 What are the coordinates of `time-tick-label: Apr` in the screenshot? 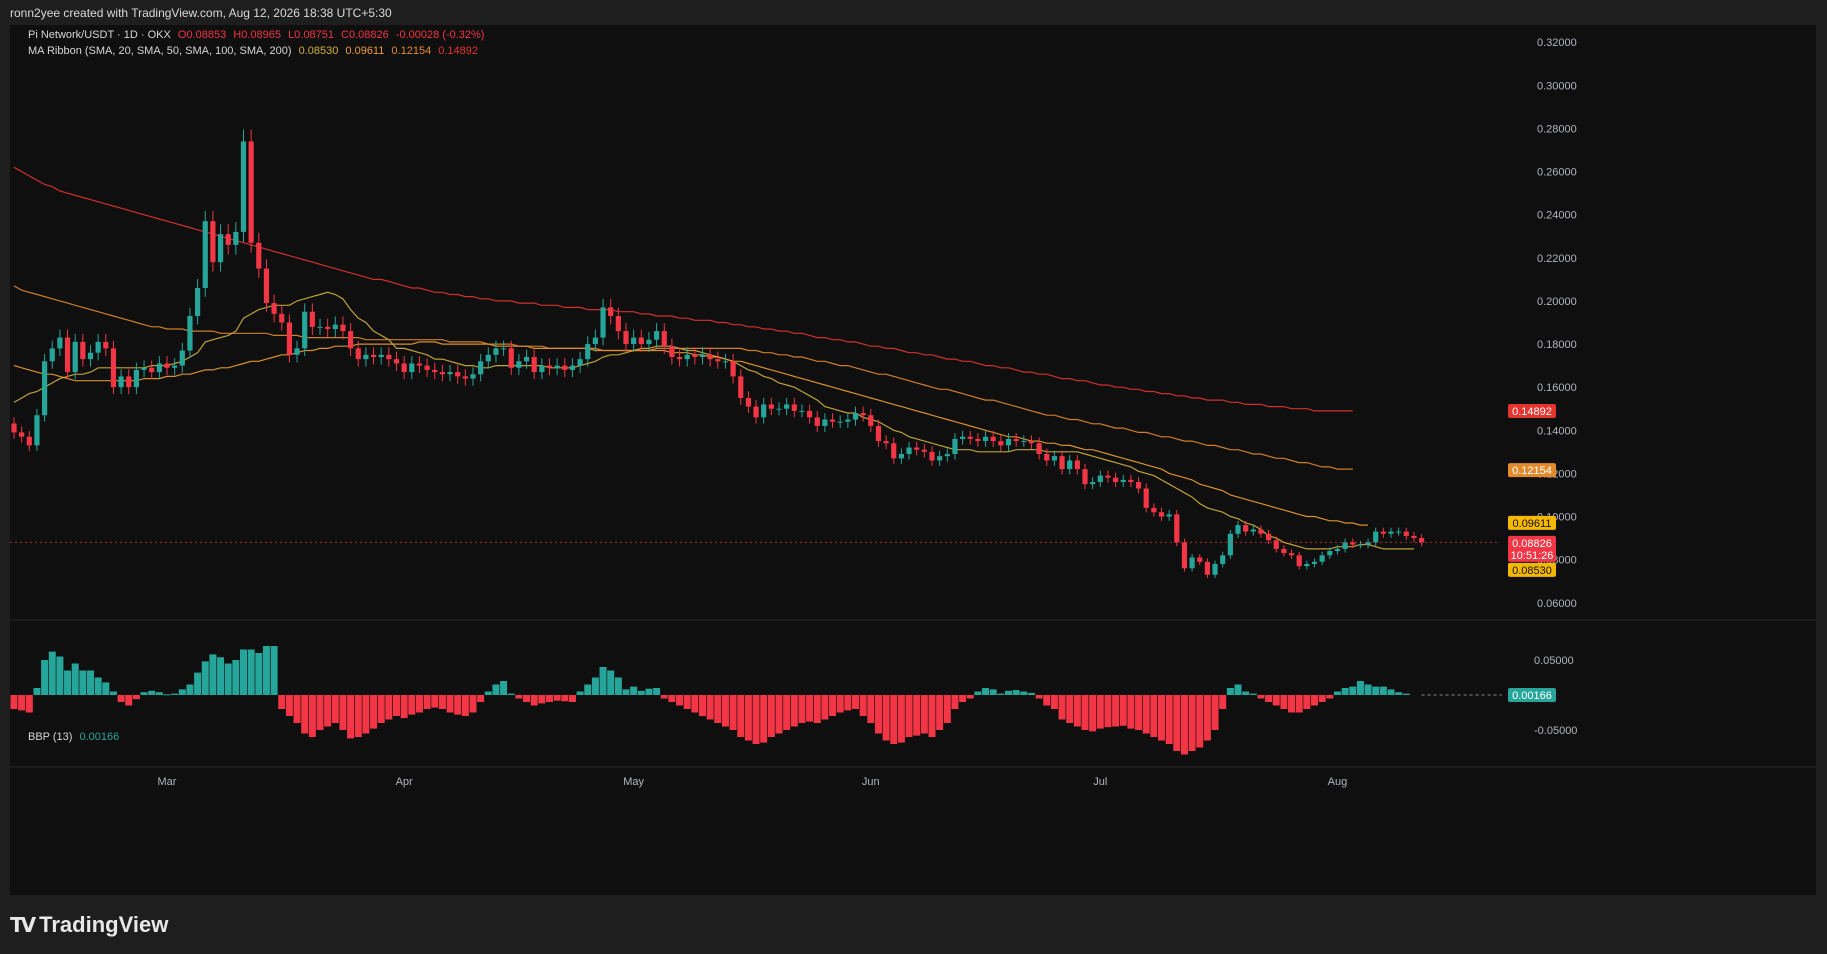 It's located at (404, 782).